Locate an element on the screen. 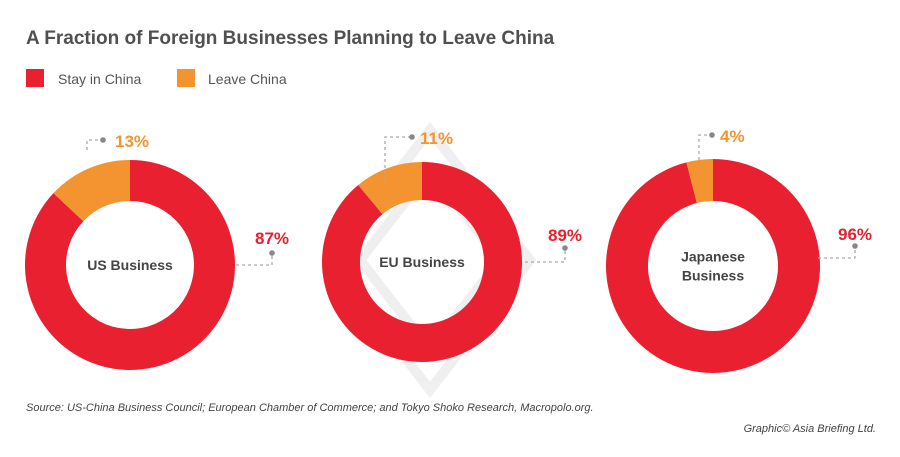 Image resolution: width=900 pixels, height=457 pixels. donut-1: 11% 89% EU Business is located at coordinates (451, 246).